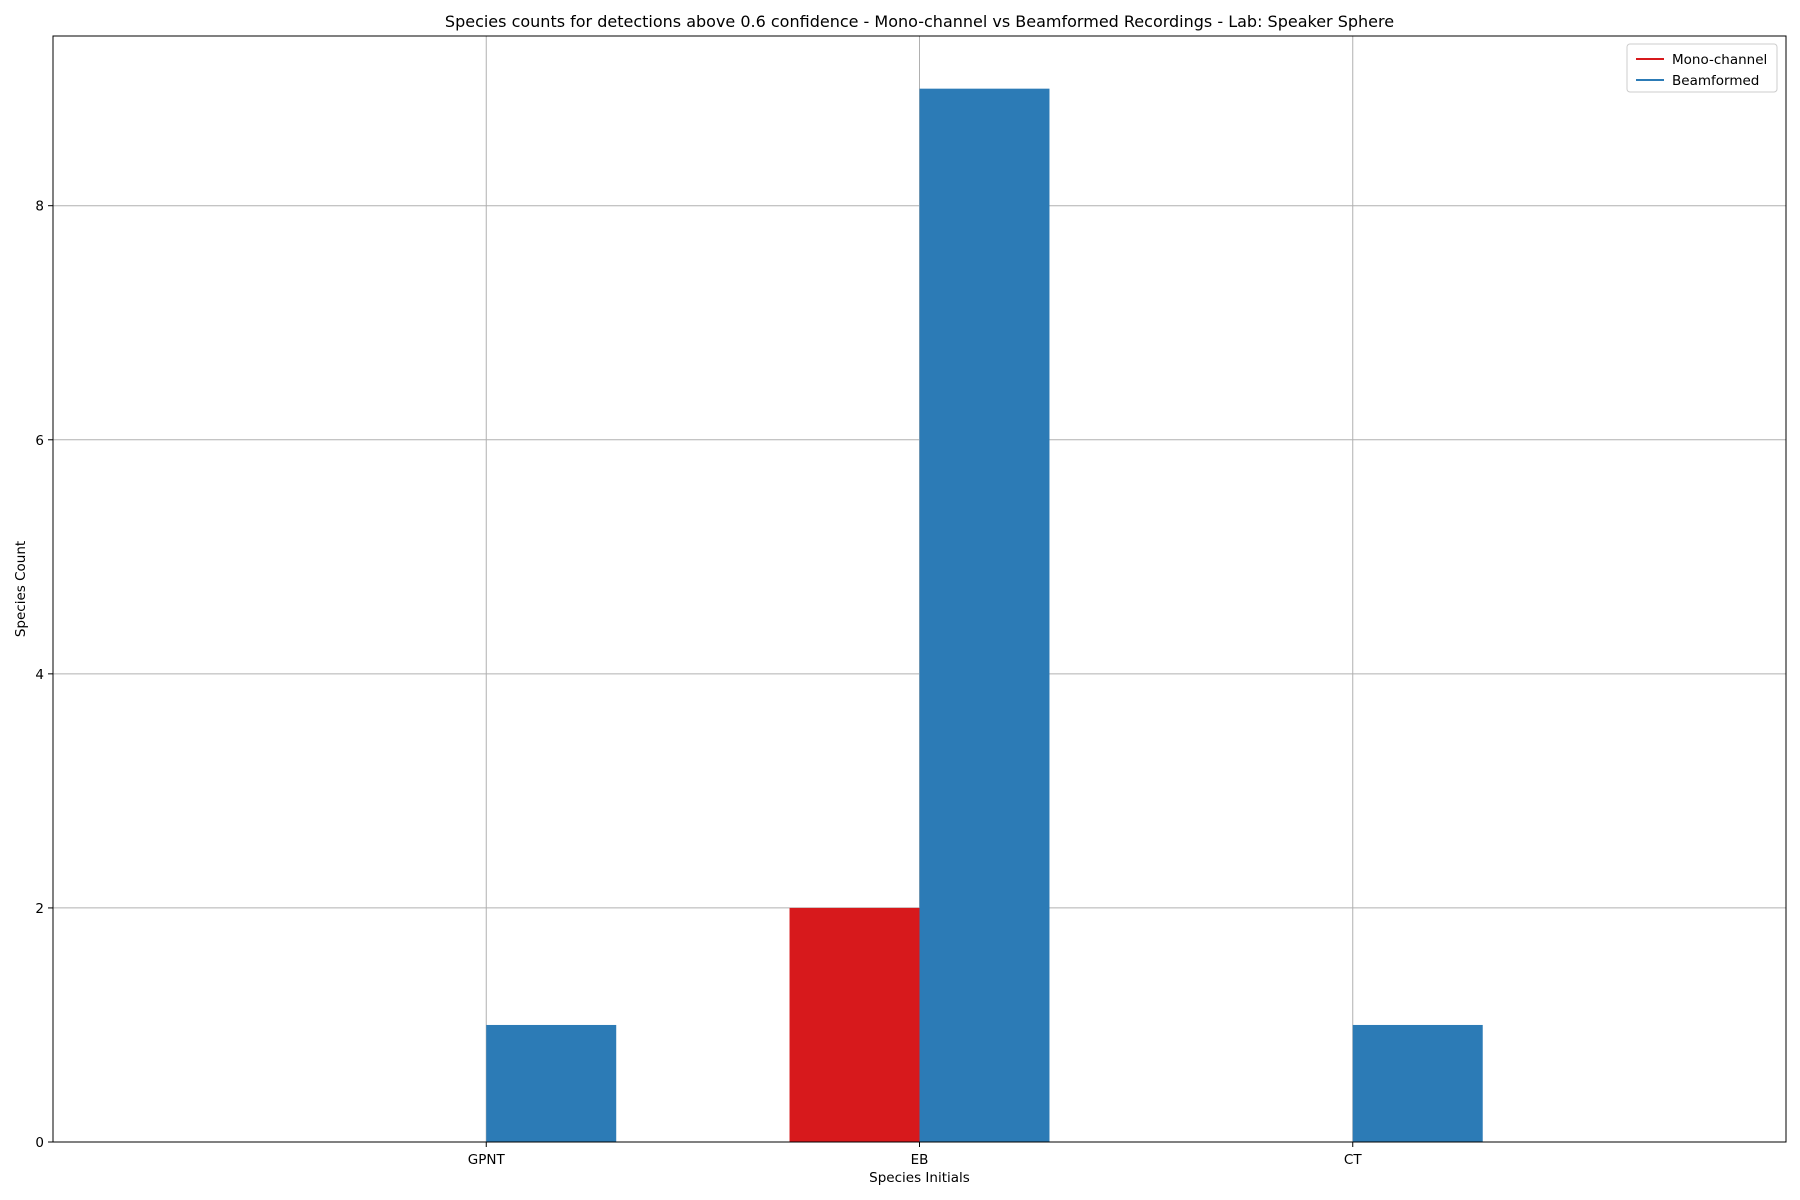 This screenshot has height=1200, width=1800. Describe the element at coordinates (1353, 1160) in the screenshot. I see `x-tick-label: CT` at that location.